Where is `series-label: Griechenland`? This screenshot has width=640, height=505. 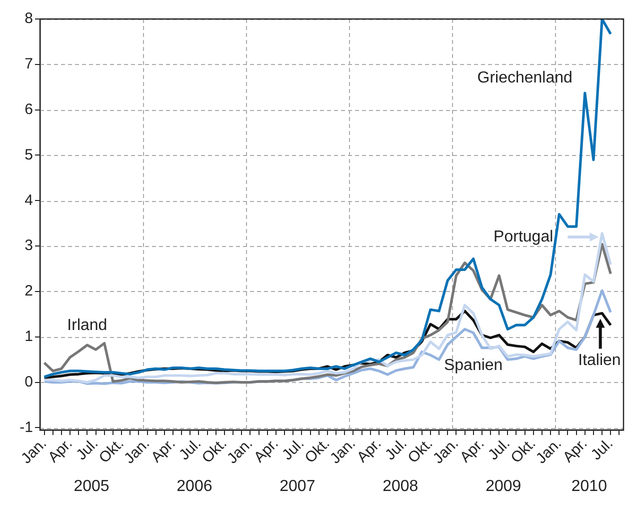
series-label: Griechenland is located at coordinates (524, 77).